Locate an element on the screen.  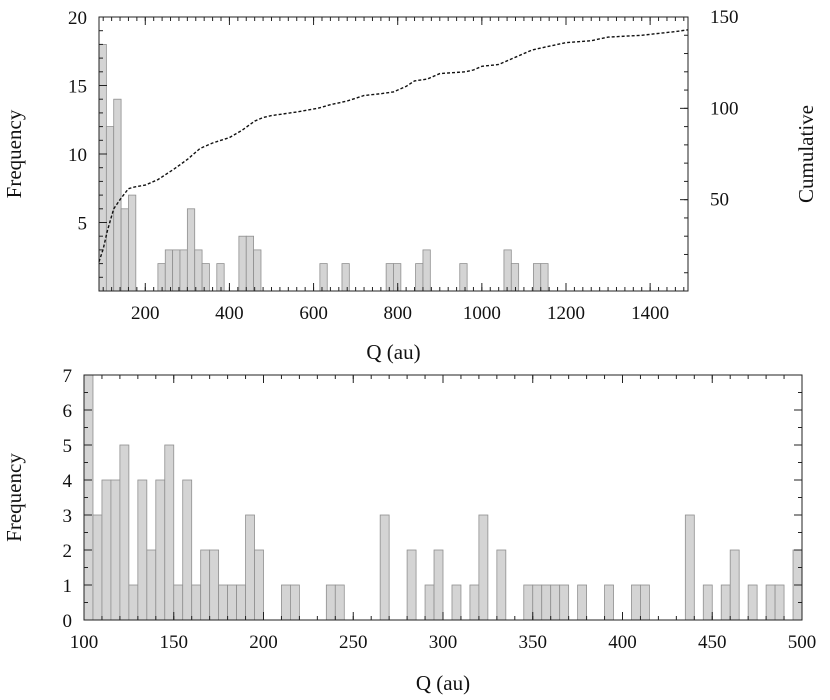
y-tick-label: 7 is located at coordinates (68, 376).